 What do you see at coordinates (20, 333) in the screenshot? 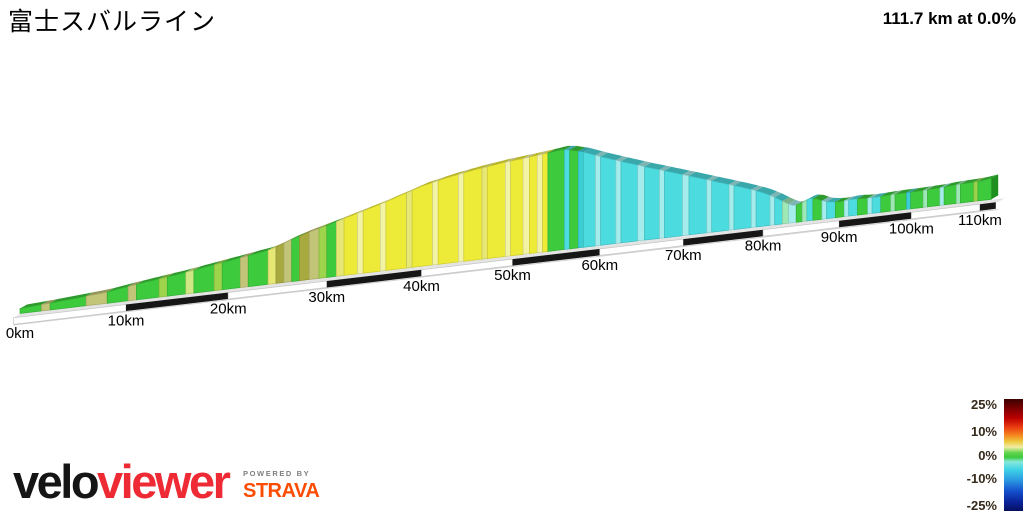
I see `x-axis-tick-label: 0km` at bounding box center [20, 333].